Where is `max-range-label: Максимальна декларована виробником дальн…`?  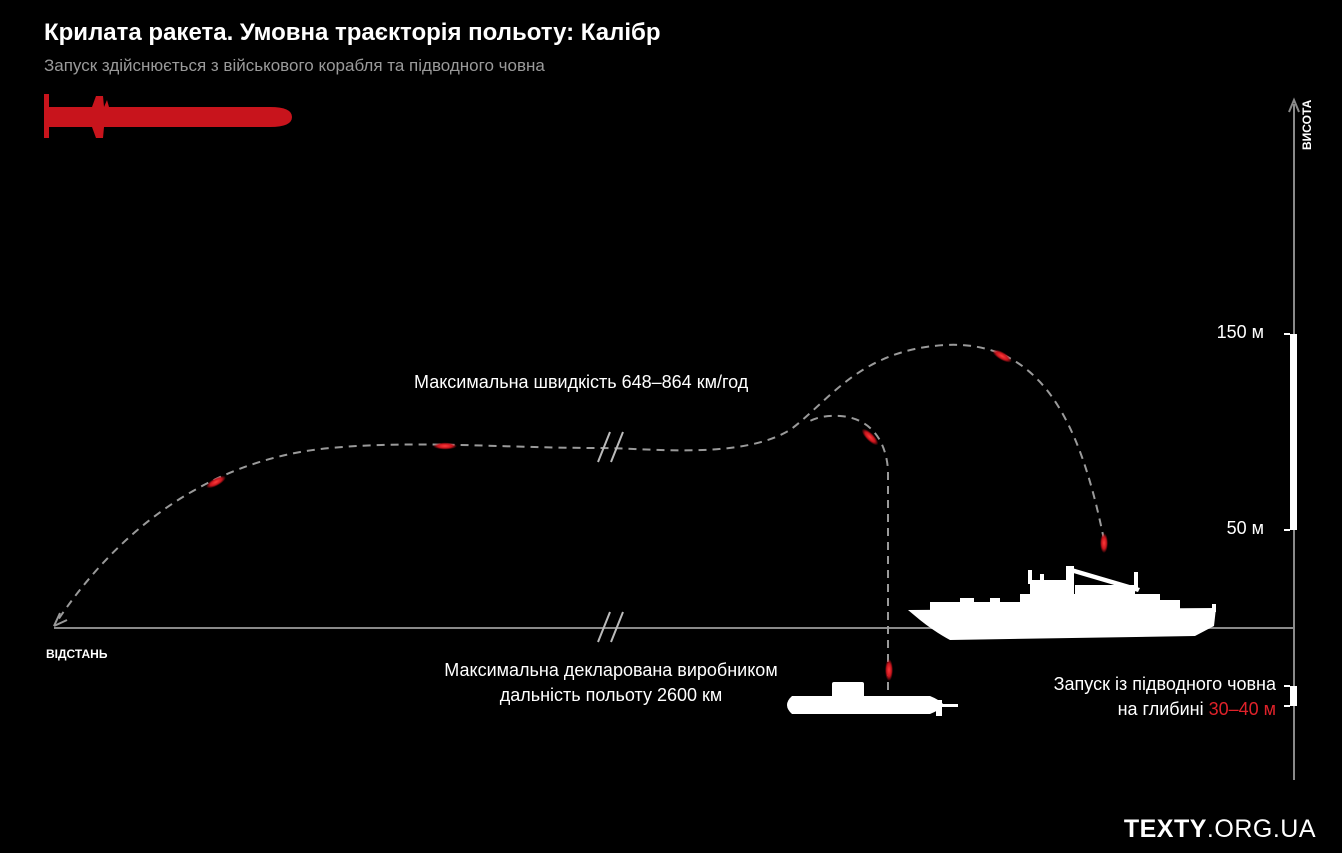
max-range-label: Максимальна декларована виробником дальн… is located at coordinates (611, 683).